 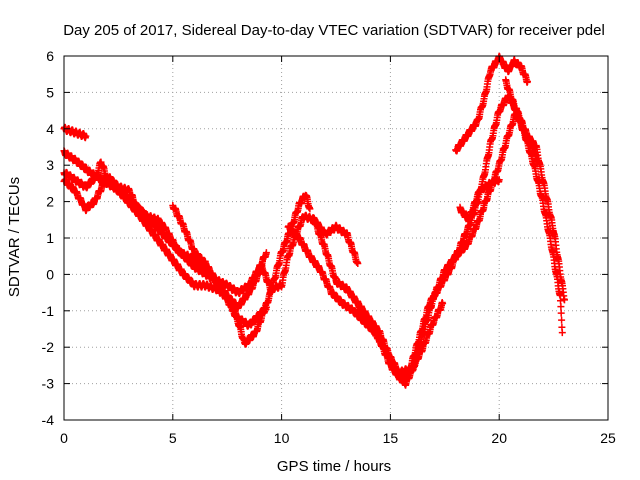 What do you see at coordinates (50, 202) in the screenshot?
I see `y-tick-label: 2` at bounding box center [50, 202].